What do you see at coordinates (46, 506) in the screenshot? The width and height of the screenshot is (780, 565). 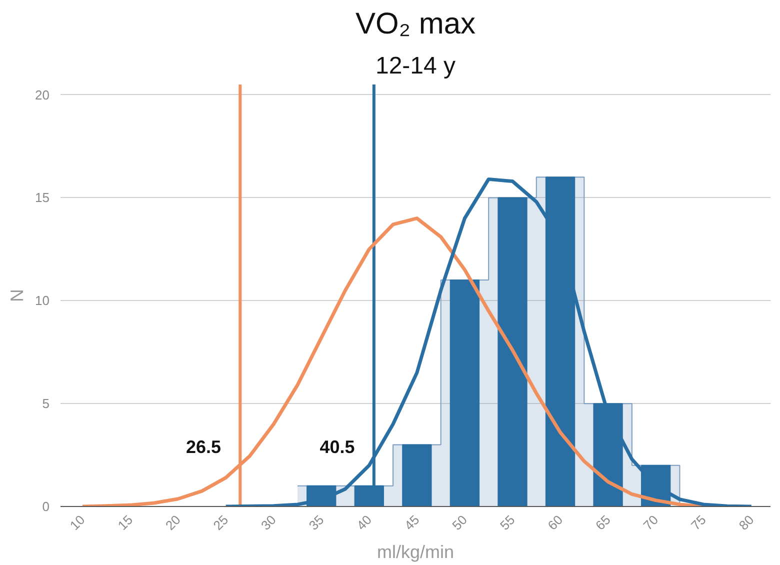 I see `y-tick-label: 0` at bounding box center [46, 506].